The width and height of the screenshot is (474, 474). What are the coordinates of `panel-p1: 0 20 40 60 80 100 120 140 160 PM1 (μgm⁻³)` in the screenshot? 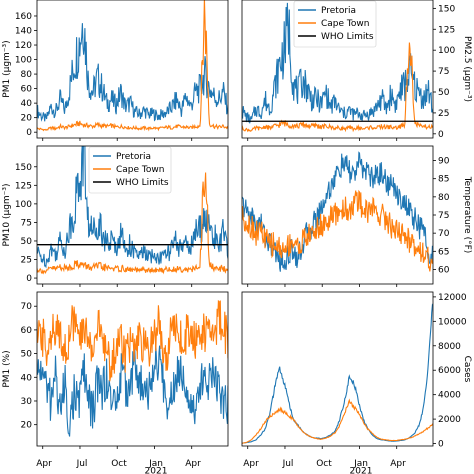 It's located at (115, 70).